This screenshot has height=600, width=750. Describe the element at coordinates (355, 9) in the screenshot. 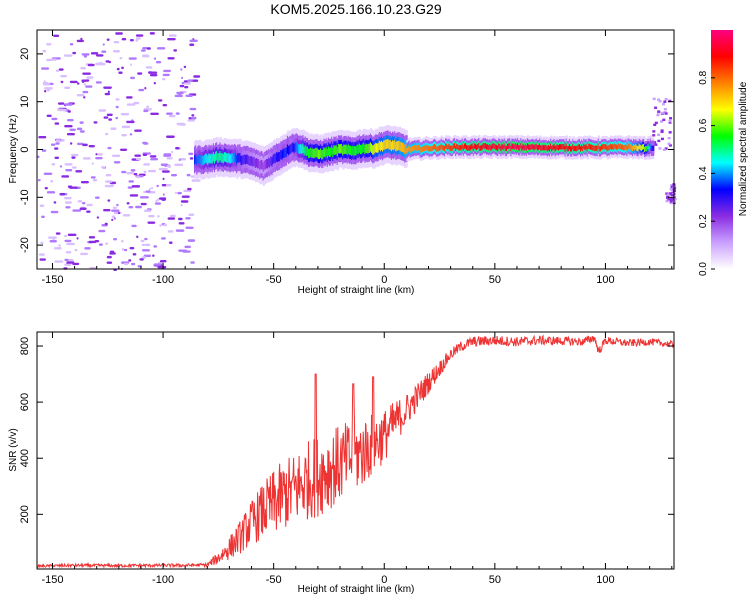

I see `figure-title: KOM5.2025.166.10.23.G29` at that location.